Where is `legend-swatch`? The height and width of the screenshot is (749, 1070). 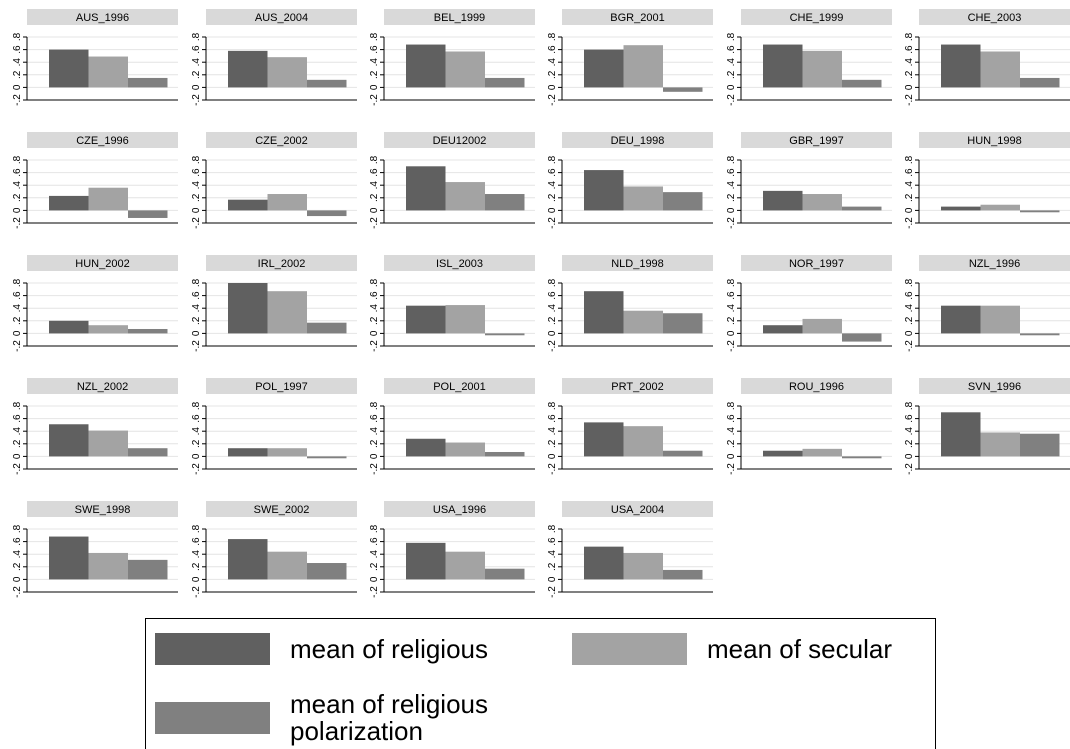 legend-swatch is located at coordinates (212, 649).